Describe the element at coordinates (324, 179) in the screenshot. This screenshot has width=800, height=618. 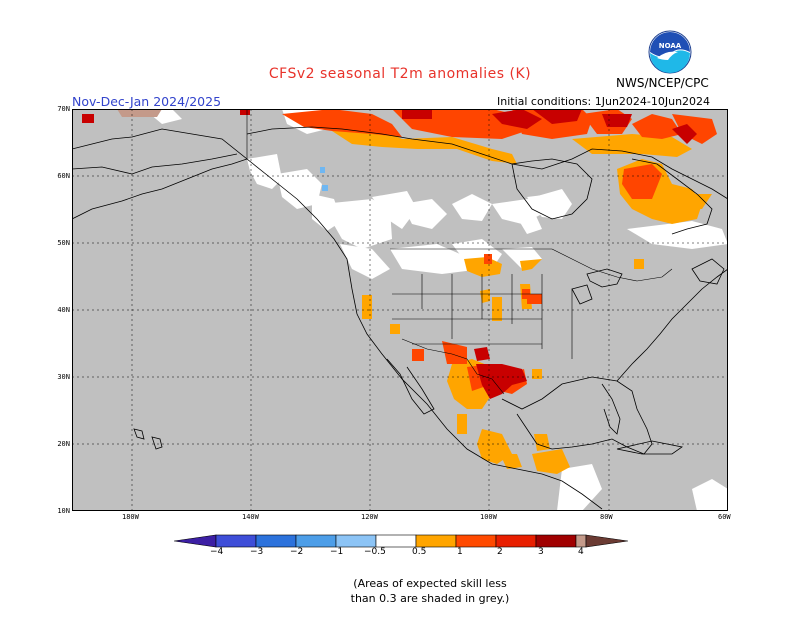
I see `cold-anomaly-areas` at that location.